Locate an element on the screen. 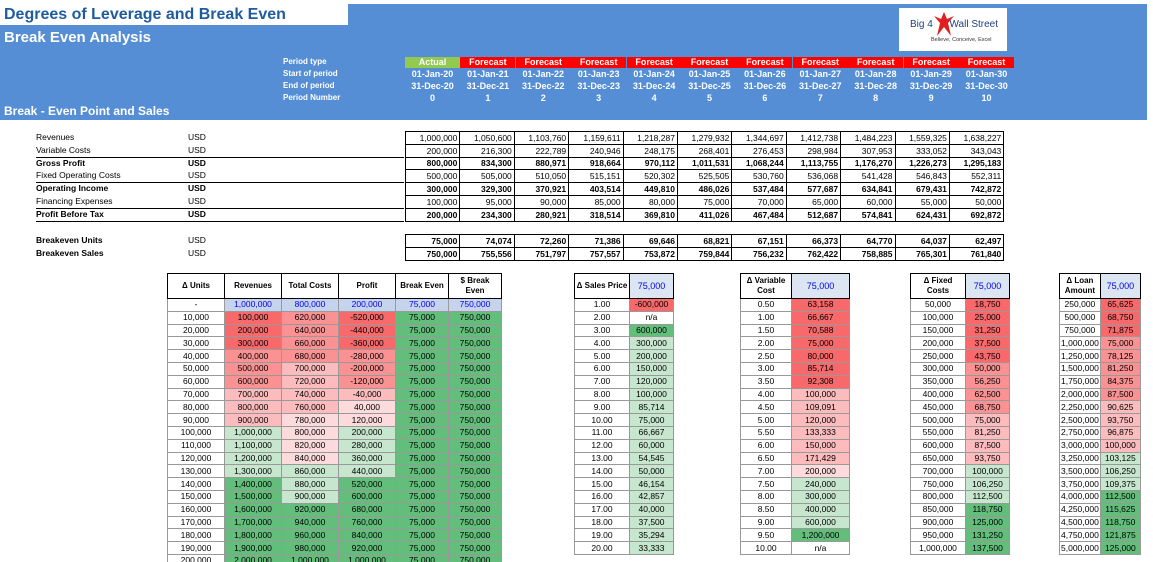 The image size is (1153, 562). period-start-cell: 01-Jan-20 is located at coordinates (432, 74).